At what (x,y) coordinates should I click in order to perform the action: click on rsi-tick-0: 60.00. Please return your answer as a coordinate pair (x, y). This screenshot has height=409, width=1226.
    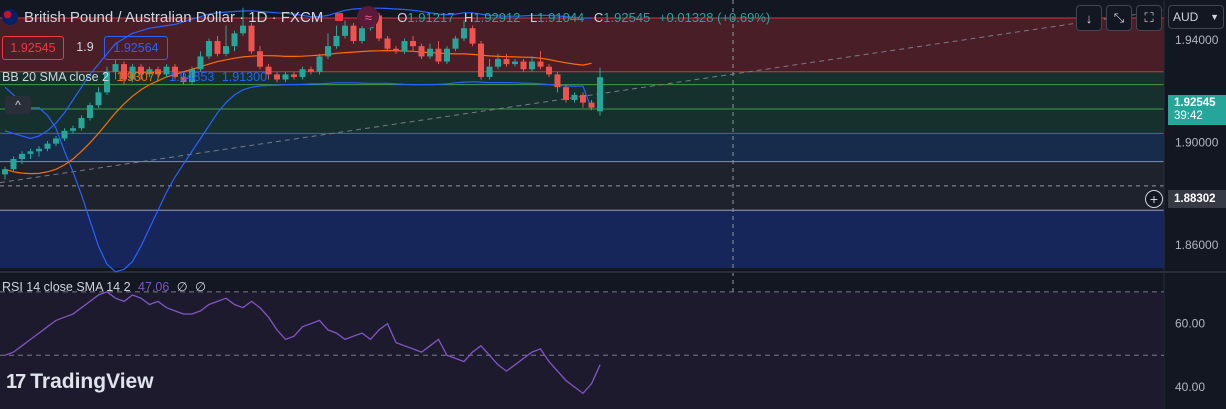
    Looking at the image, I should click on (1190, 324).